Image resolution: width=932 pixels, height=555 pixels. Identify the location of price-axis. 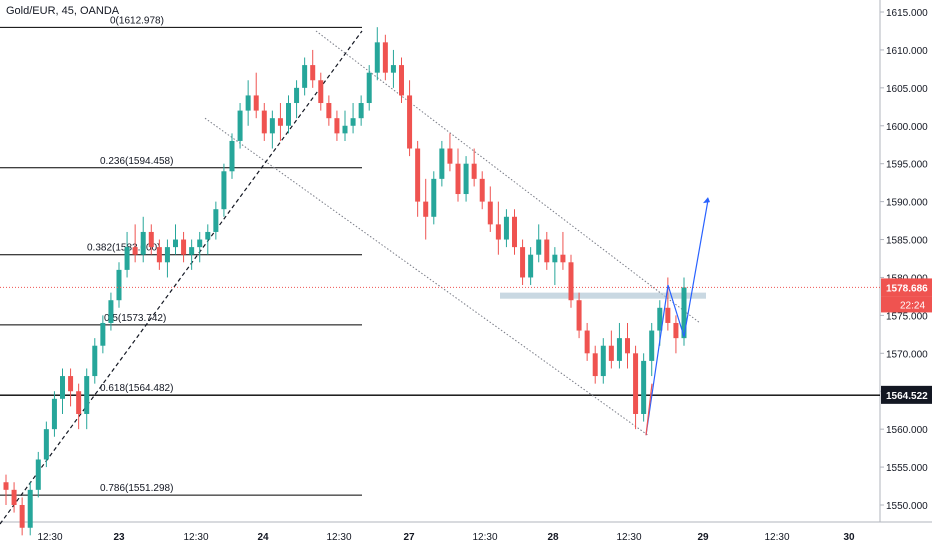
(906, 275).